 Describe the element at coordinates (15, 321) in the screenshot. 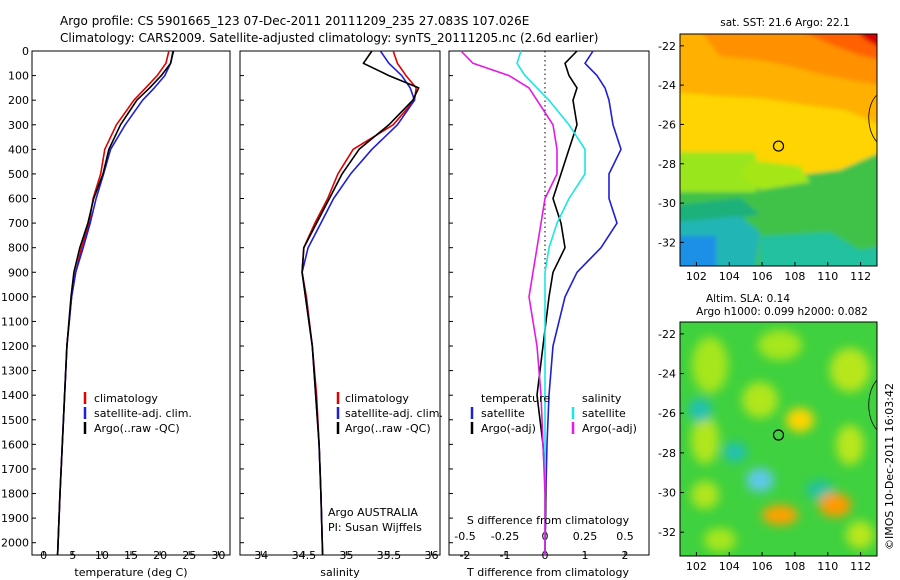

I see `depth-tick-label: 1100` at that location.